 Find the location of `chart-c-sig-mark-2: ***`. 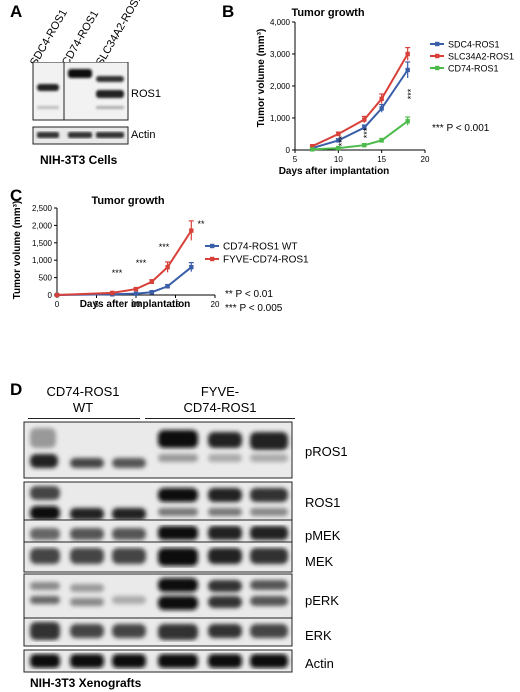

chart-c-sig-mark-2: *** is located at coordinates (141, 263).